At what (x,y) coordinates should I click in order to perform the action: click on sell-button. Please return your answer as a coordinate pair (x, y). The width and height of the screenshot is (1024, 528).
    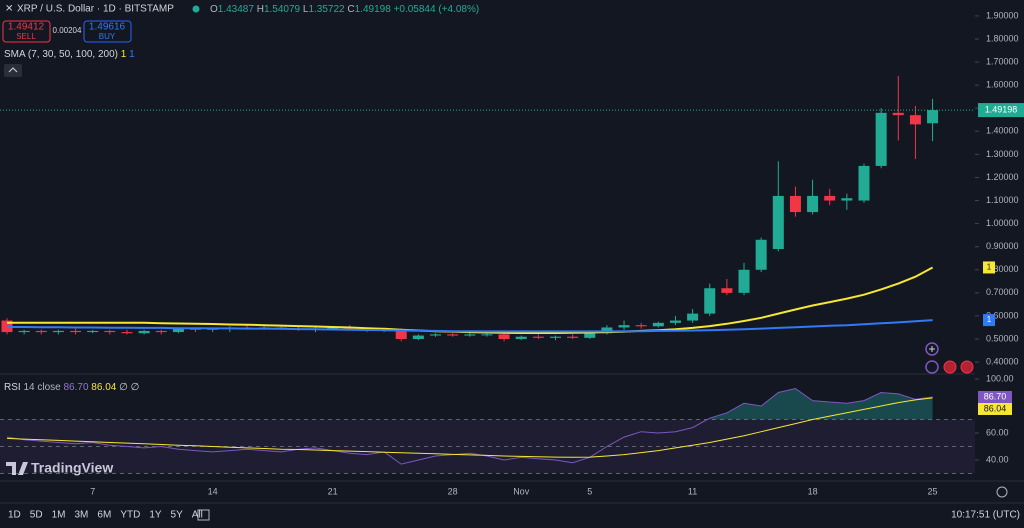
    Looking at the image, I should click on (26, 31).